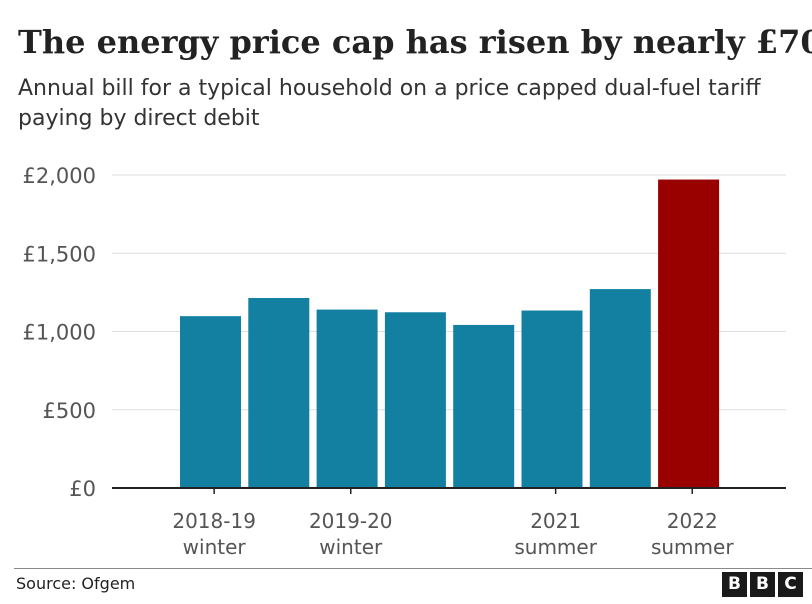 The image size is (812, 604). I want to click on y-tick-label: £1,000, so click(59, 333).